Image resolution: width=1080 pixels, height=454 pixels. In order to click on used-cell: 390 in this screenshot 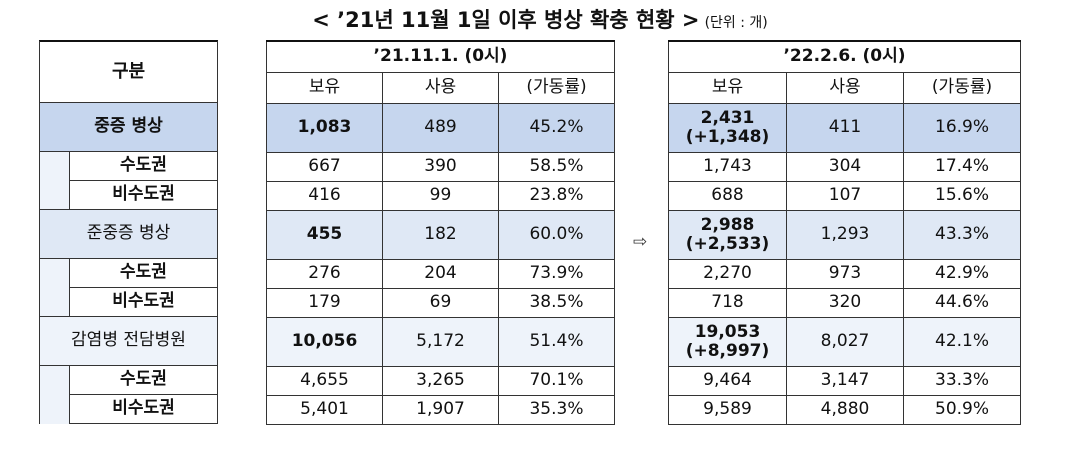, I will do `click(440, 167)`.